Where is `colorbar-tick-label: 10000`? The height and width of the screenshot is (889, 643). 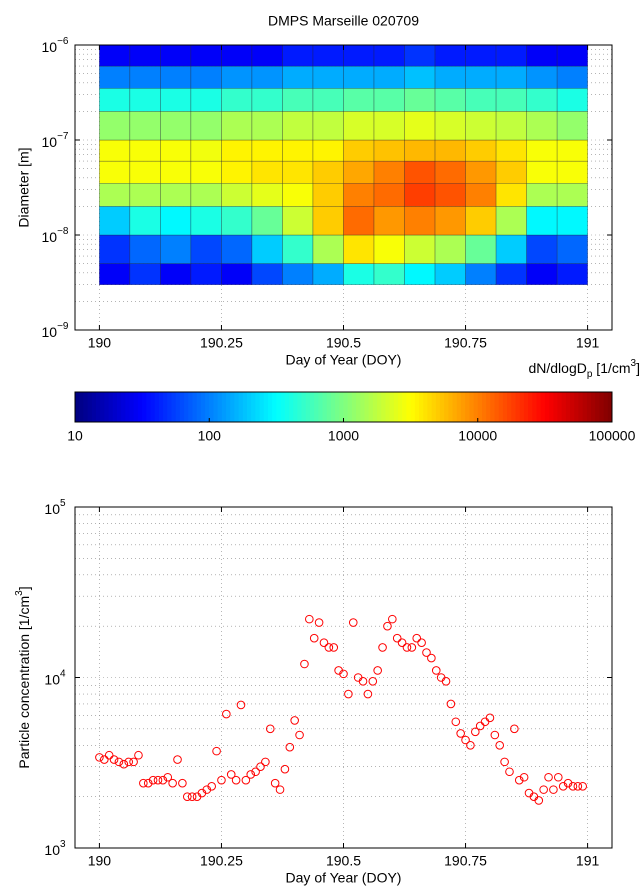
colorbar-tick-label: 10000 is located at coordinates (477, 436).